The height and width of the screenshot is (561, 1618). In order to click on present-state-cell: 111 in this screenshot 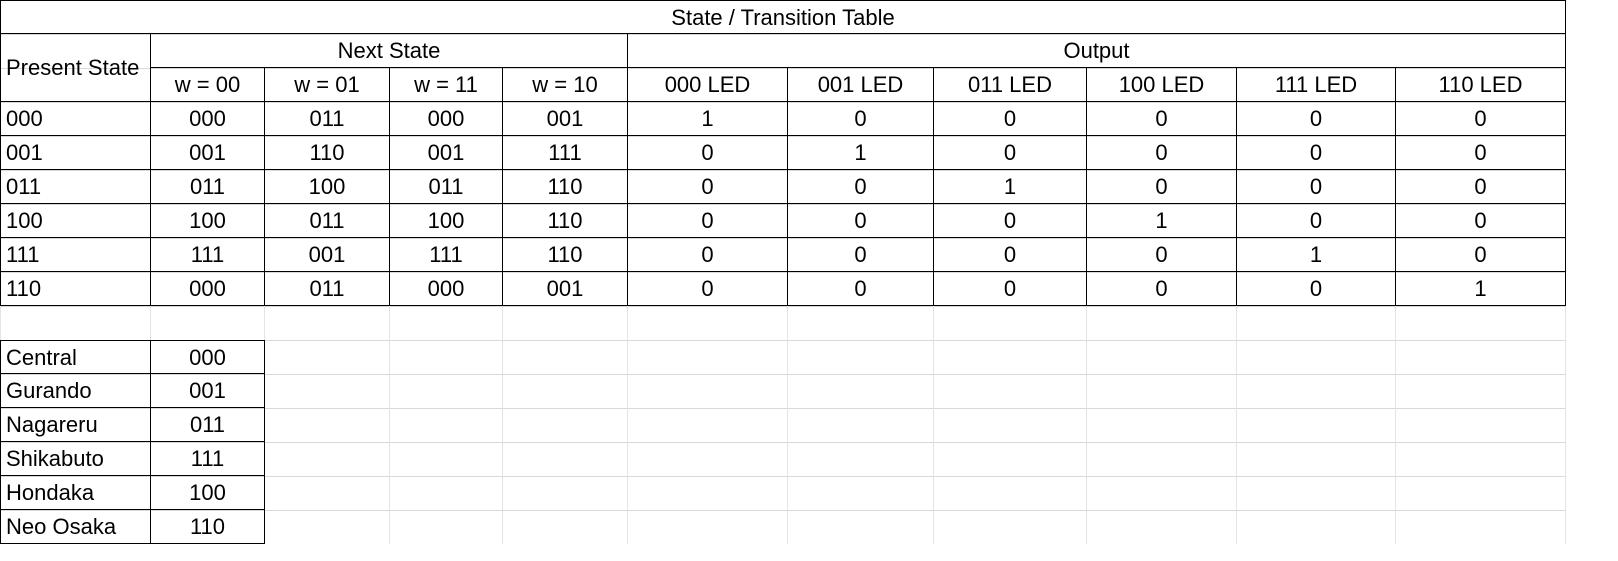, I will do `click(75, 255)`.